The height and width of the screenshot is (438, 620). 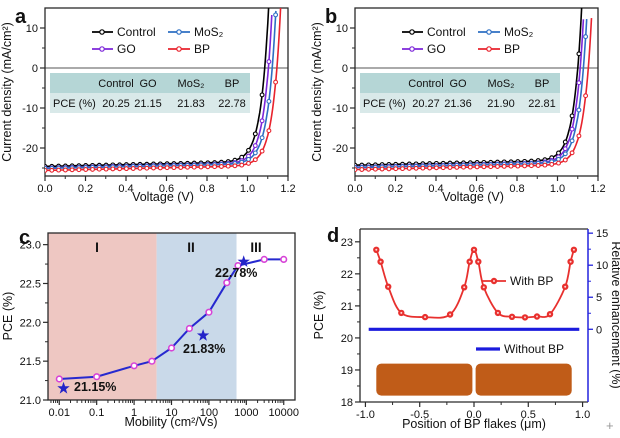 What do you see at coordinates (74, 104) in the screenshot?
I see `table-row-label: PCE (%)` at bounding box center [74, 104].